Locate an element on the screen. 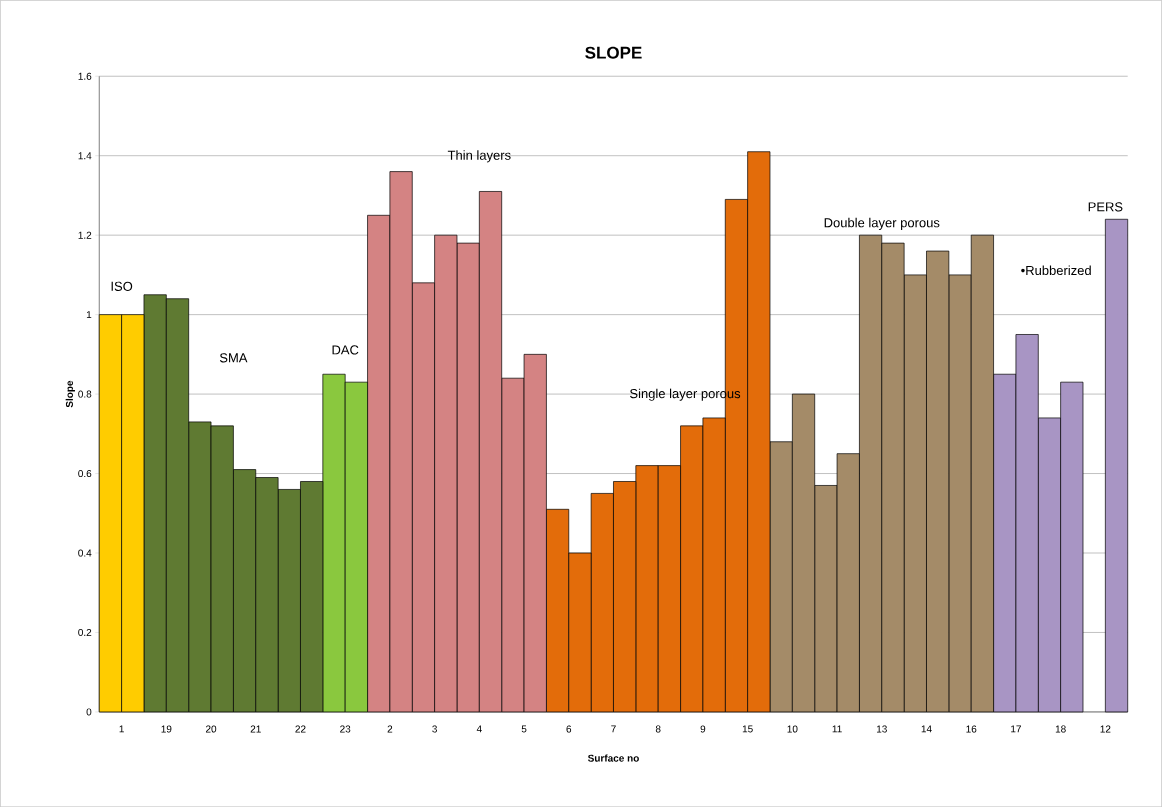  x-tick-label: 8 is located at coordinates (658, 729).